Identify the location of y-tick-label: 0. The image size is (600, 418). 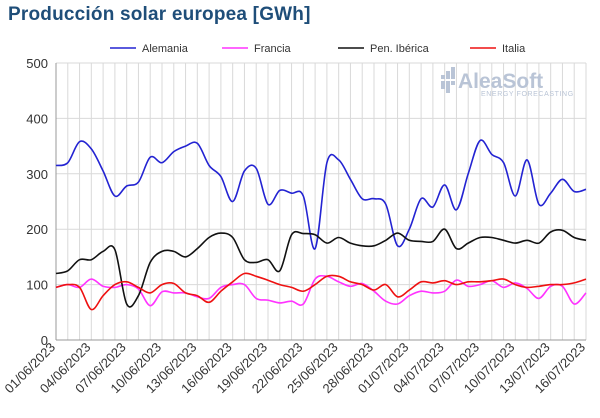
(44, 340).